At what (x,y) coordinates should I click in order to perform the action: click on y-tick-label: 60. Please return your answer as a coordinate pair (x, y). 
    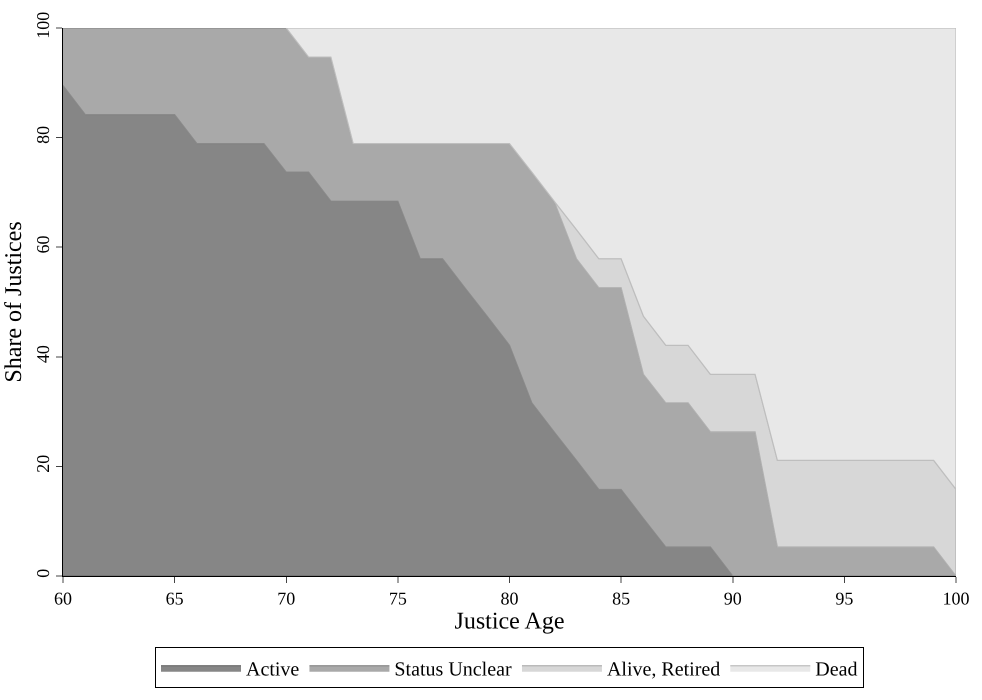
    Looking at the image, I should click on (42, 245).